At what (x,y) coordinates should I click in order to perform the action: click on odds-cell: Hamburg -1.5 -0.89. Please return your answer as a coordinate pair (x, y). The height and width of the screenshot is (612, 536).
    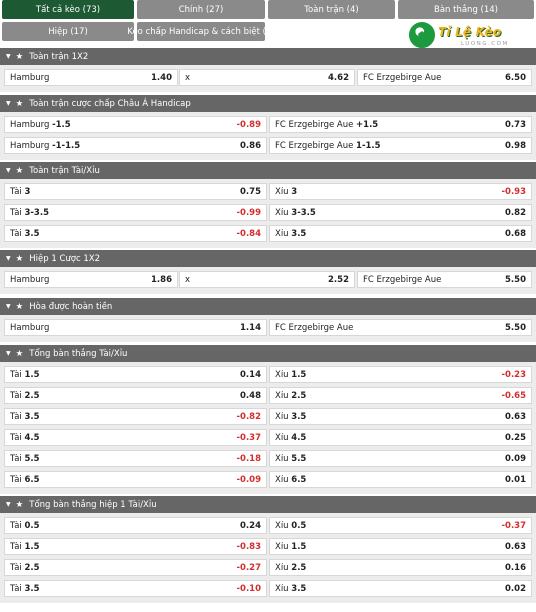
    Looking at the image, I should click on (135, 124).